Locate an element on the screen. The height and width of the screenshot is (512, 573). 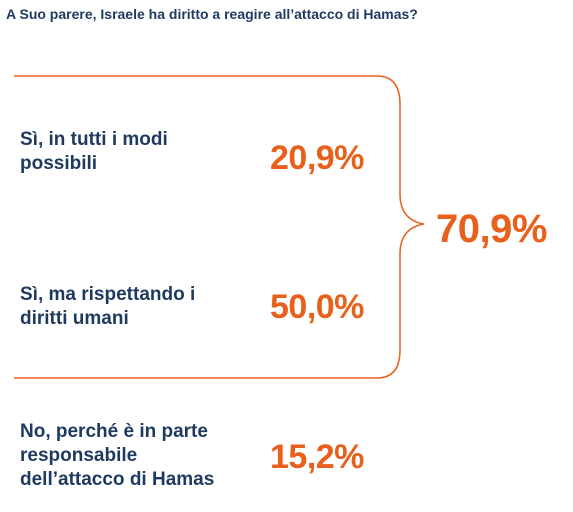
answer-label-3-line-3: dell’attacco di Hamas is located at coordinates (117, 479).